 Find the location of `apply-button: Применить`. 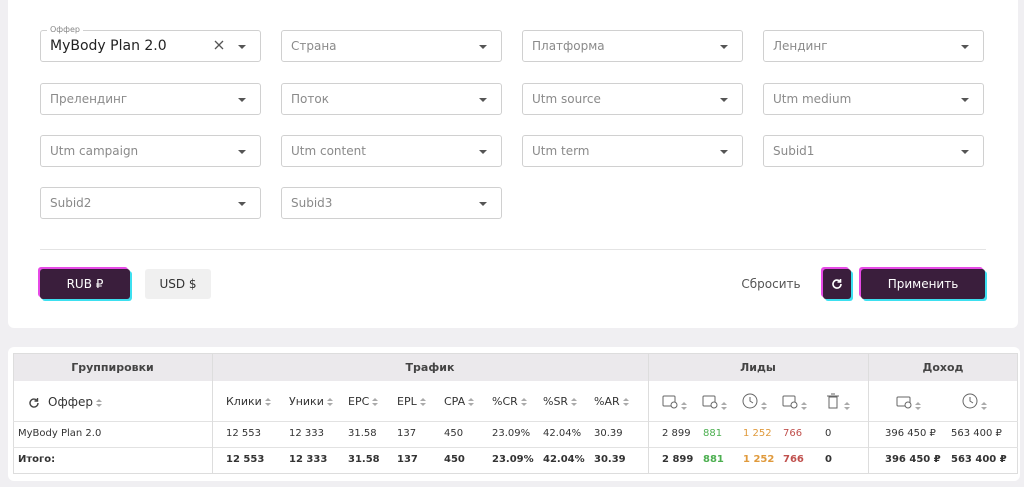

apply-button: Применить is located at coordinates (923, 284).